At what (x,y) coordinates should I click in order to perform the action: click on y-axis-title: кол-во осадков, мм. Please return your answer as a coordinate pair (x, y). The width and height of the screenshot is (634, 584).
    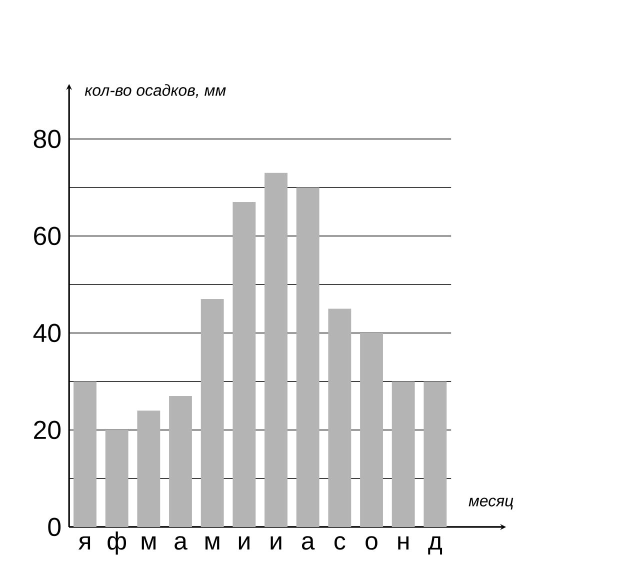
    Looking at the image, I should click on (155, 91).